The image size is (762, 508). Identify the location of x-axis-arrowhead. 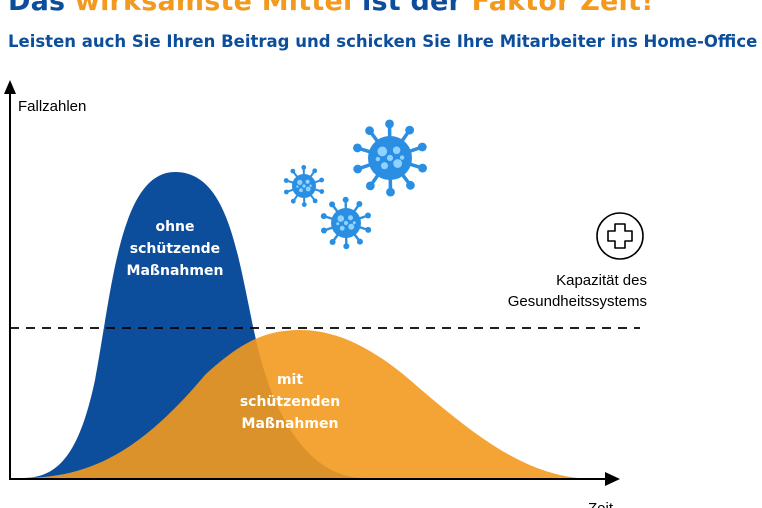
(612, 479).